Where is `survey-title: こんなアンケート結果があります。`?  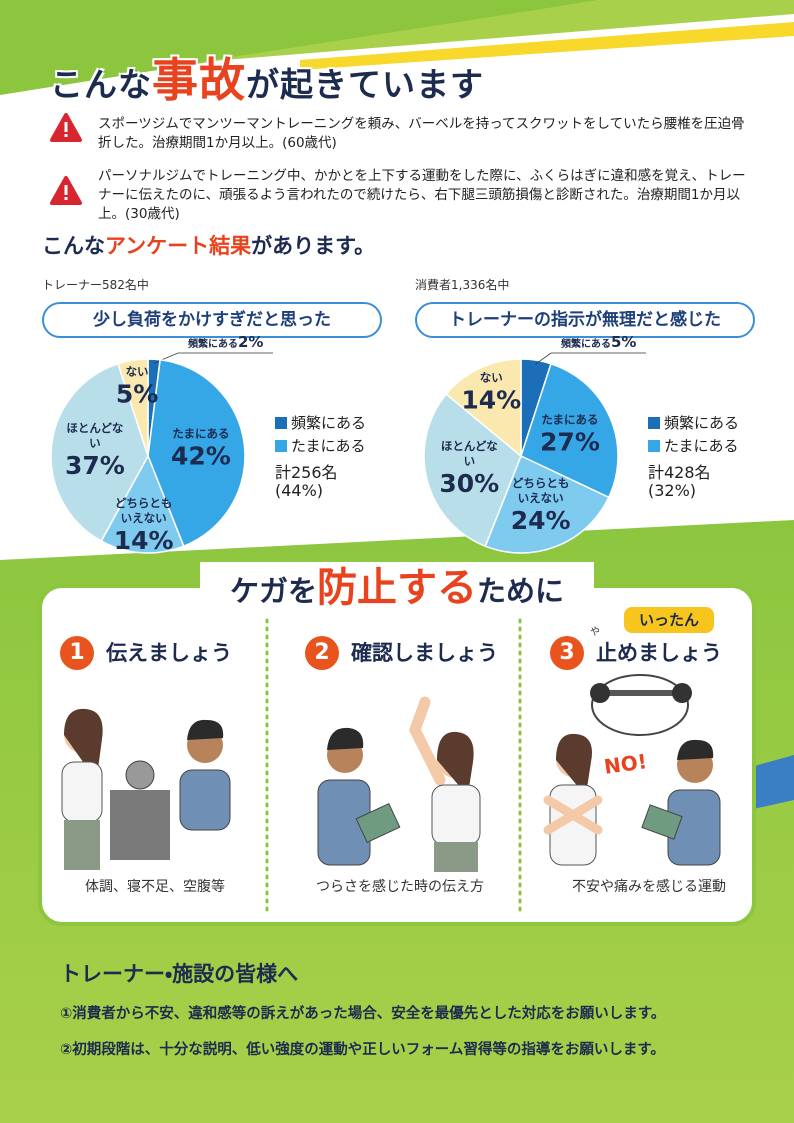 survey-title: こんなアンケート結果があります。 is located at coordinates (208, 245).